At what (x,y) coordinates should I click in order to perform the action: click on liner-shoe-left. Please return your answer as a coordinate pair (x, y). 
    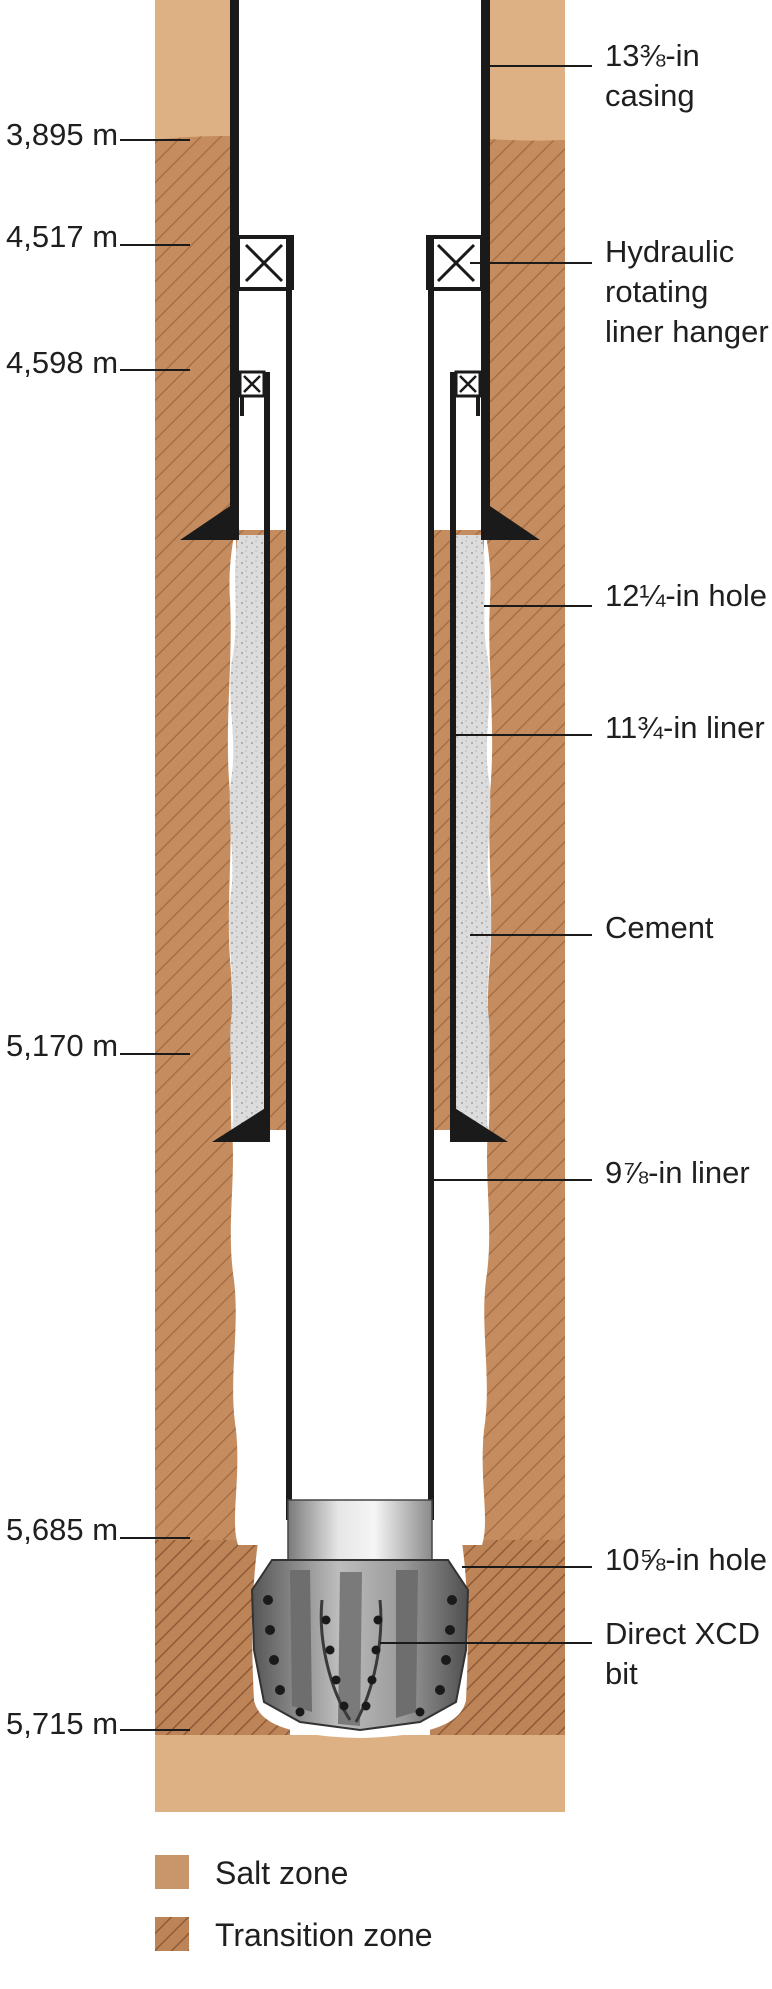
    Looking at the image, I should click on (241, 1123).